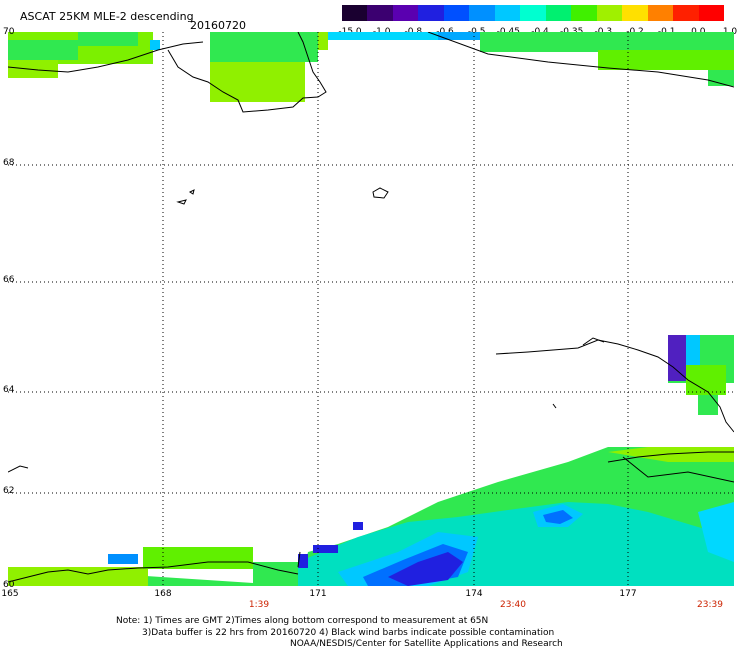 Image resolution: width=740 pixels, height=650 pixels. What do you see at coordinates (9, 32) in the screenshot?
I see `lat-label-70: 70` at bounding box center [9, 32].